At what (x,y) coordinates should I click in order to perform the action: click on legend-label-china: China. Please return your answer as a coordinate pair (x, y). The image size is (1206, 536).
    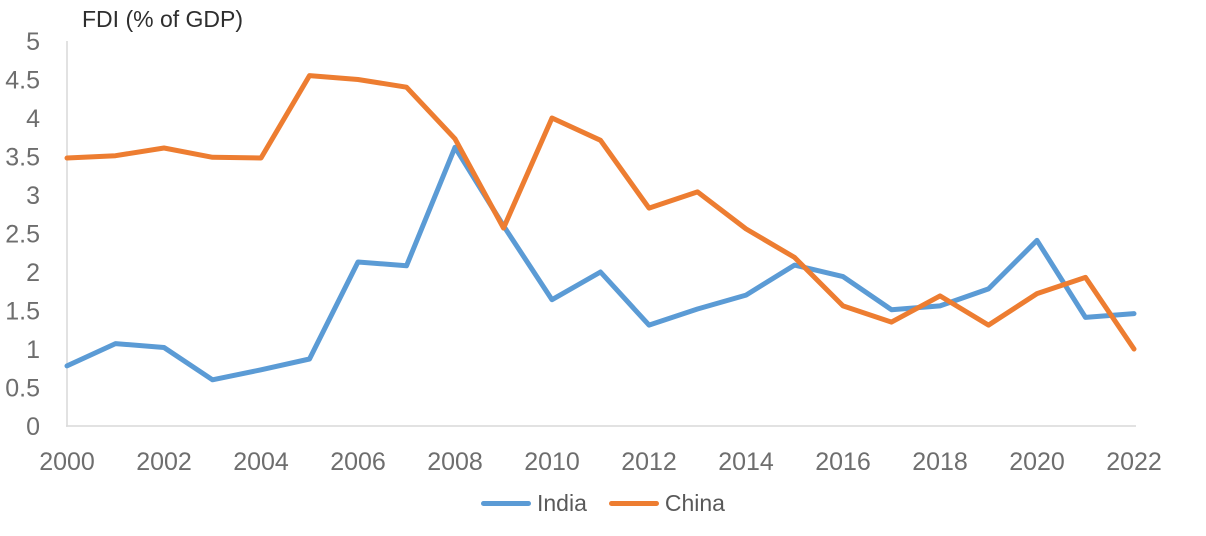
    Looking at the image, I should click on (694, 503).